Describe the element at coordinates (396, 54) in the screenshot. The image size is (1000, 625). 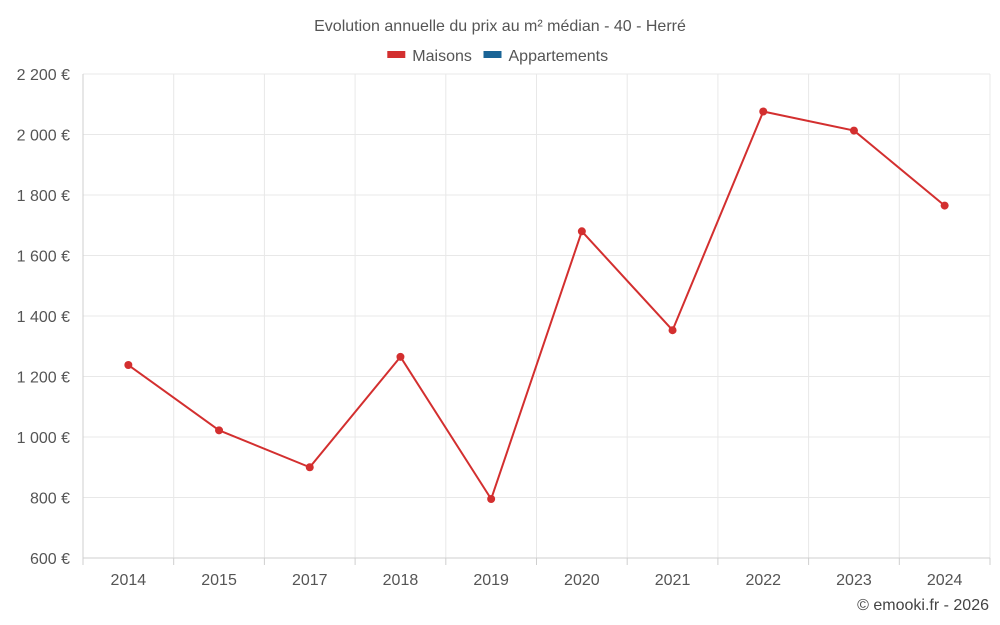
I see `legend-swatch-maisons` at that location.